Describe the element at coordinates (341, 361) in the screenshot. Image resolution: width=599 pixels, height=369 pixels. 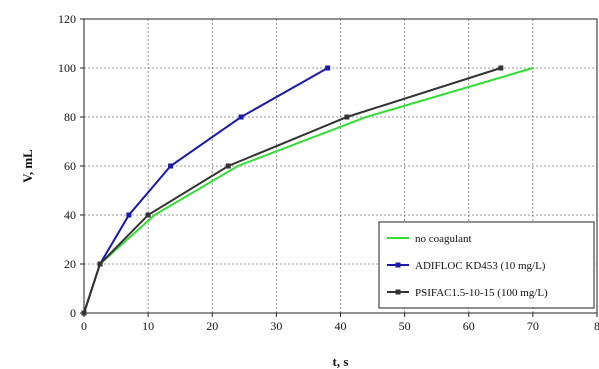
I see `x-axis-title: t, s` at that location.